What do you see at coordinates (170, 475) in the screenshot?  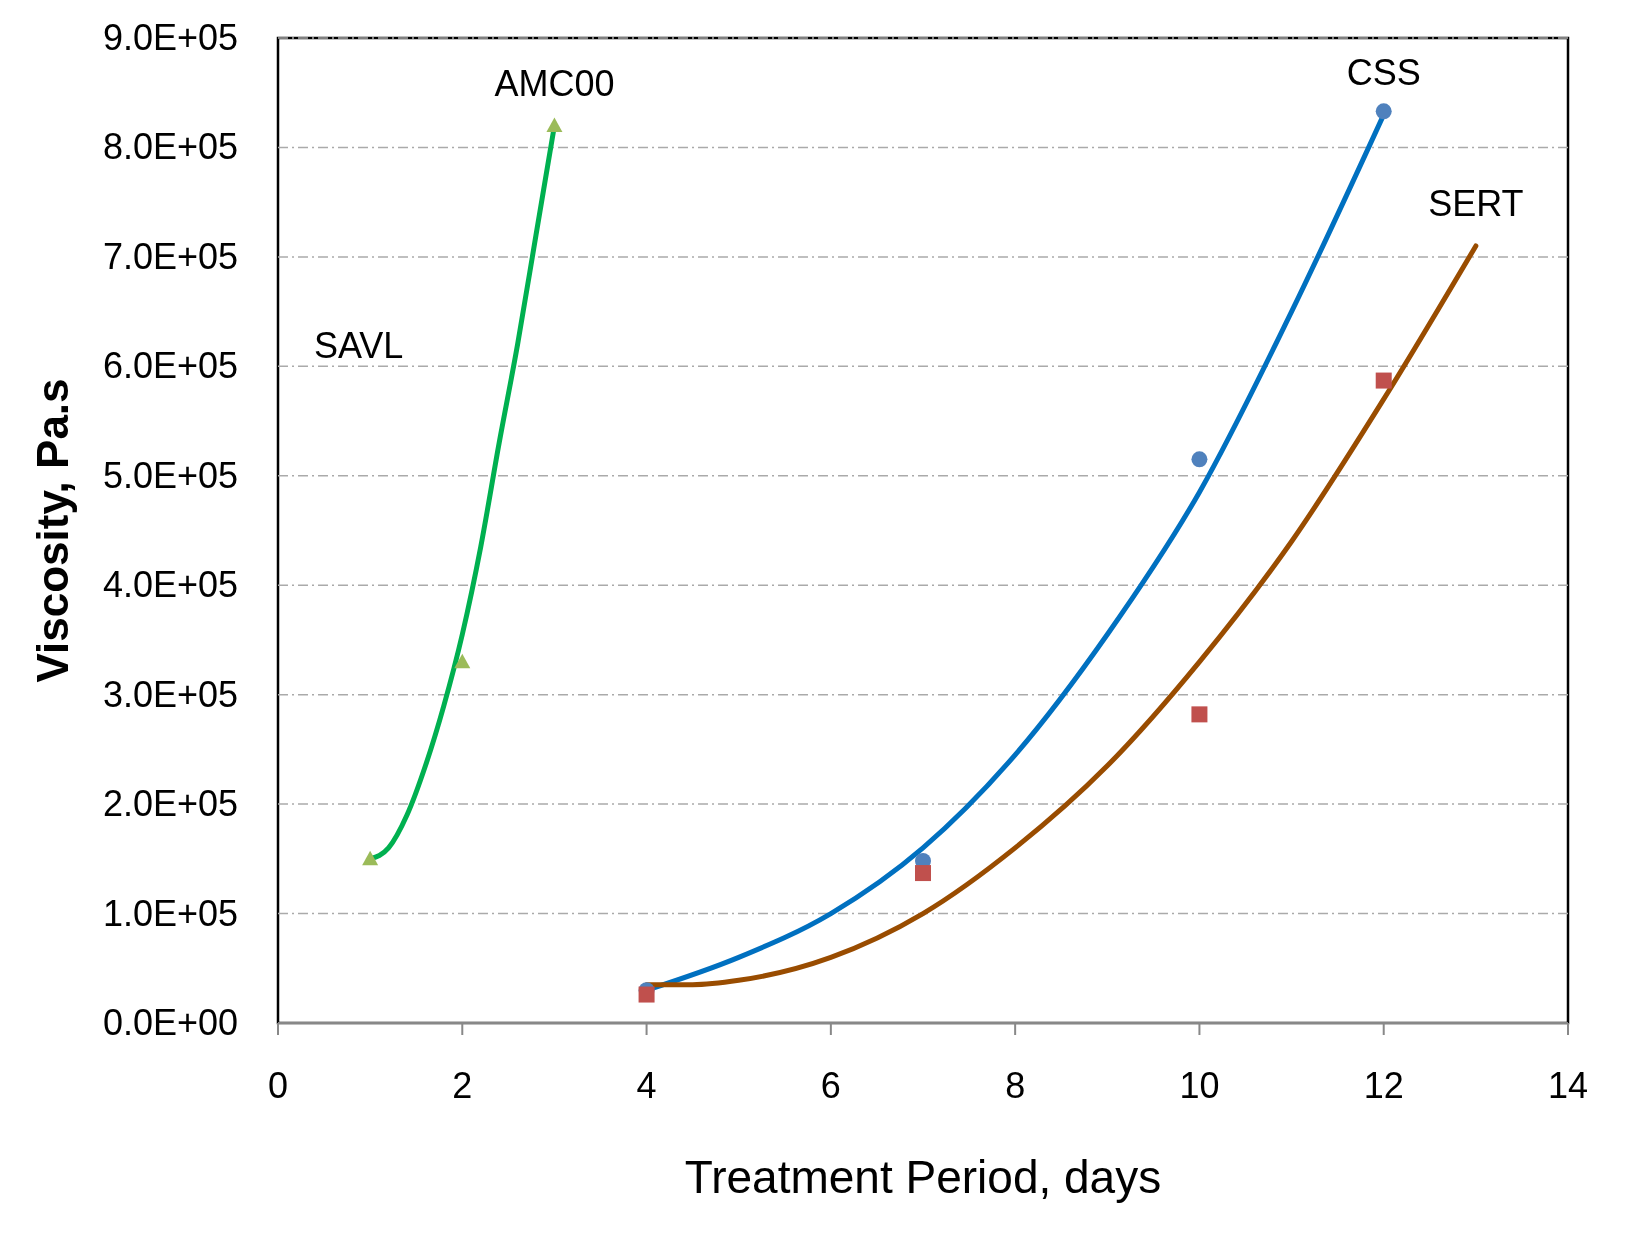 I see `y-tick-label: 5.0E+05` at bounding box center [170, 475].